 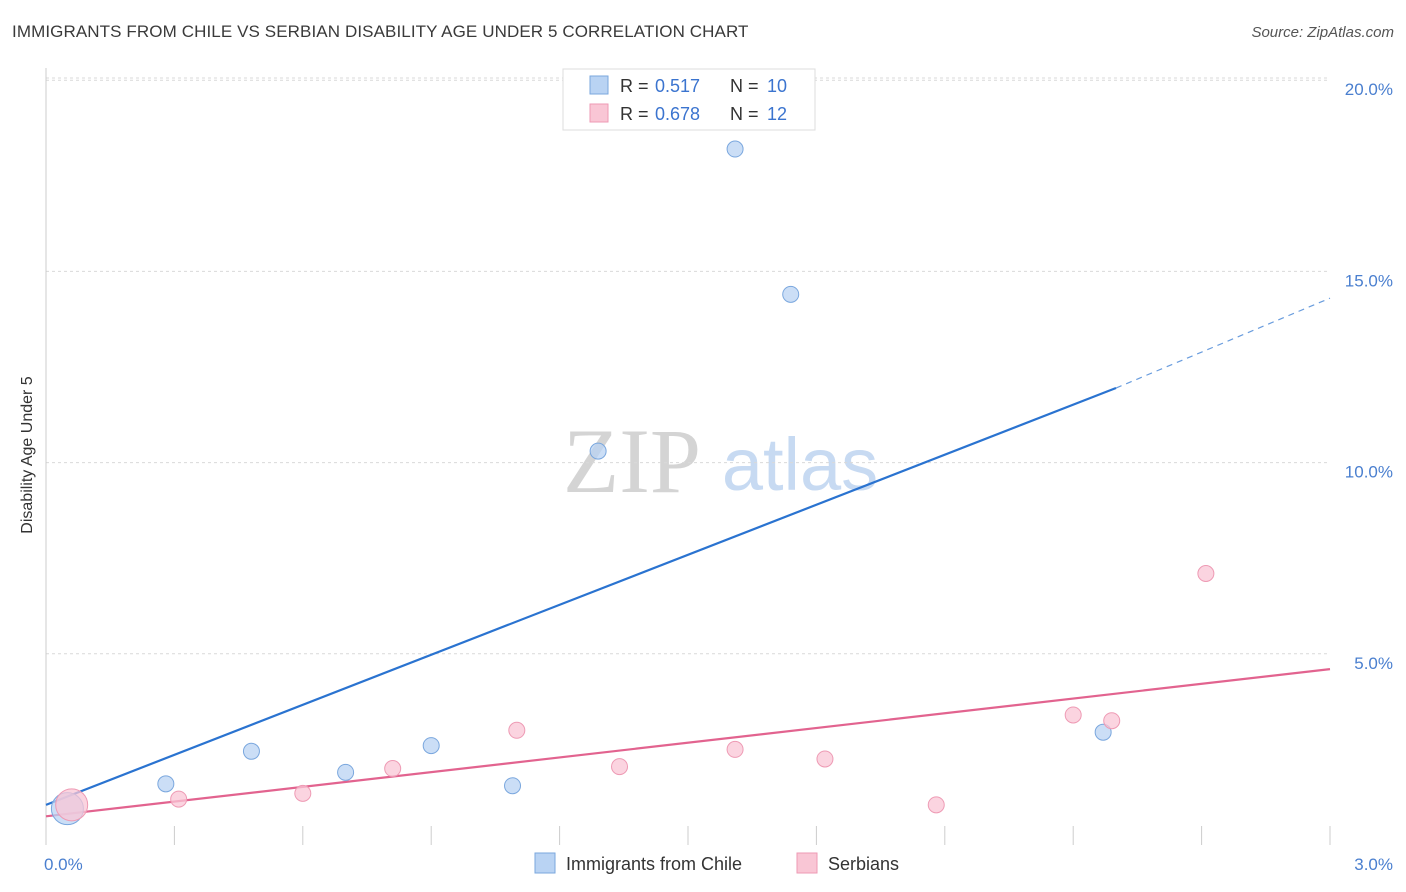 What do you see at coordinates (777, 114) in the screenshot?
I see `legend-n-value-2: 12` at bounding box center [777, 114].